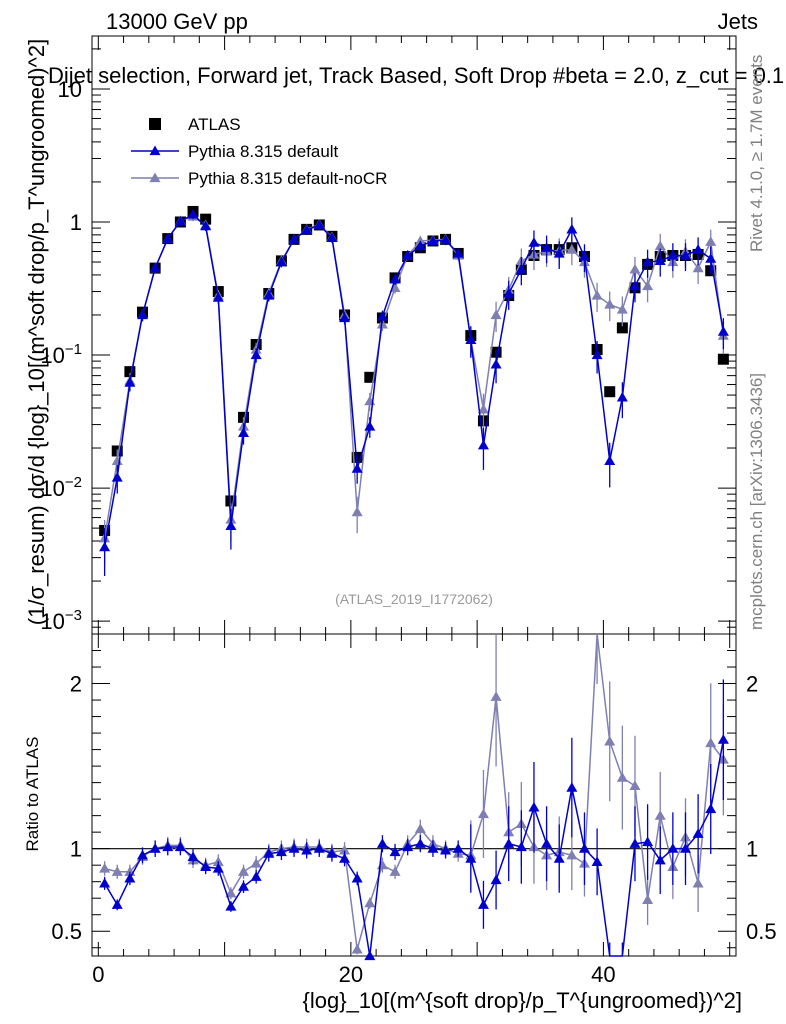 The image size is (786, 1024). What do you see at coordinates (70, 89) in the screenshot?
I see `y-tick-label: 10` at bounding box center [70, 89].